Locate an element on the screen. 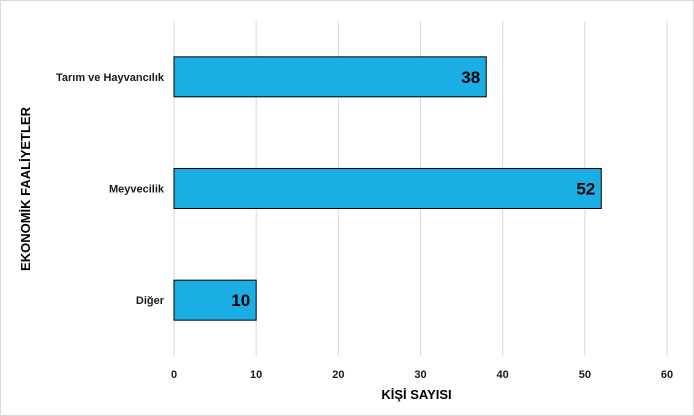  x-tick-label-5: 50 is located at coordinates (585, 375).